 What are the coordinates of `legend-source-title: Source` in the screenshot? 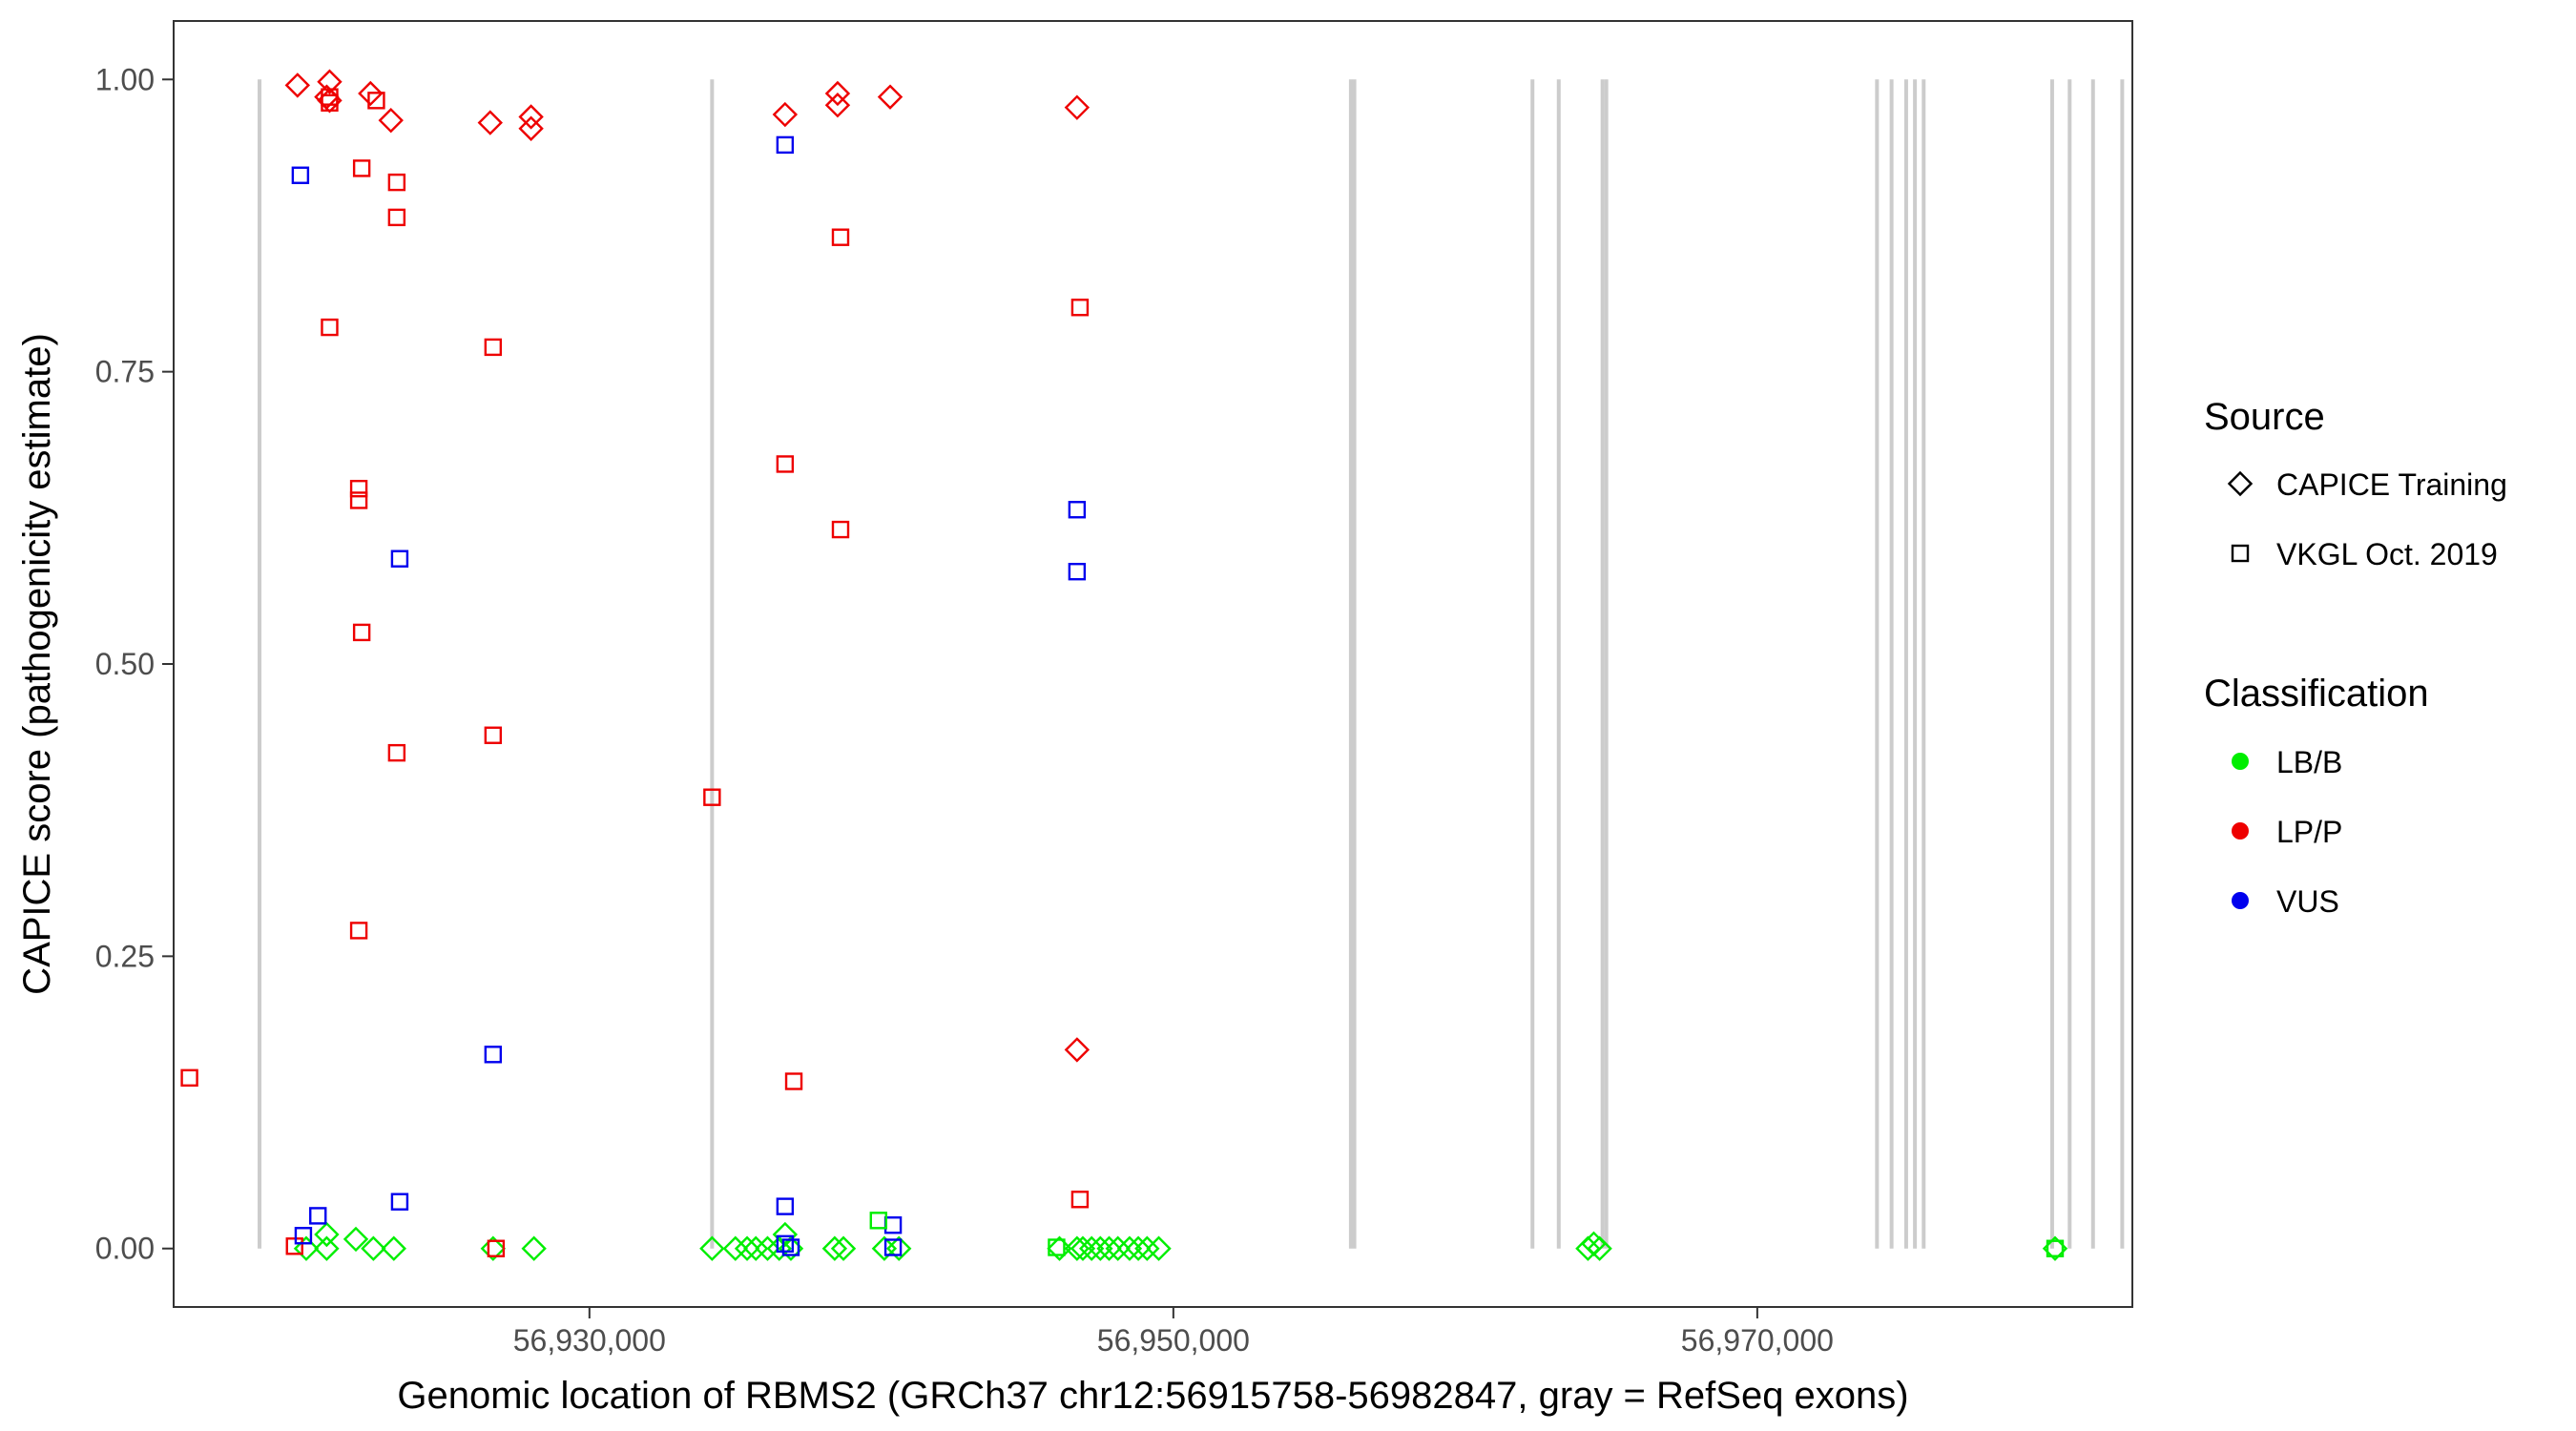 It's located at (2264, 417).